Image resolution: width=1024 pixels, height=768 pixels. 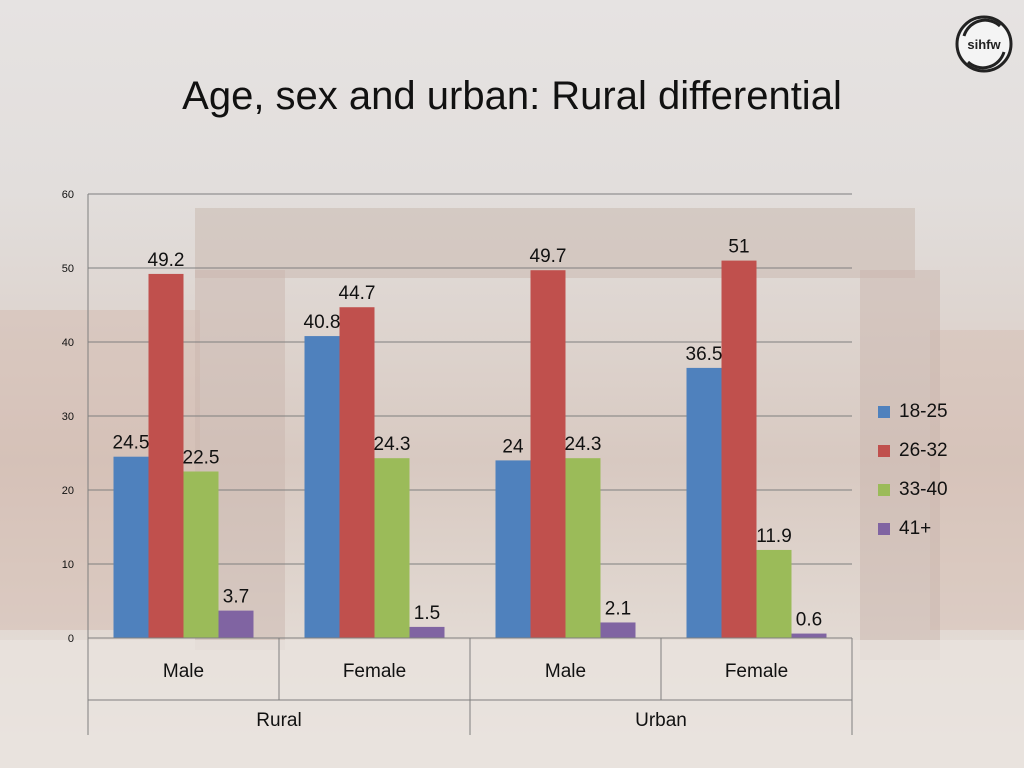 I want to click on y-axis-tick-labels: 0 10 20 30 40 50 60, so click(x=68, y=417).